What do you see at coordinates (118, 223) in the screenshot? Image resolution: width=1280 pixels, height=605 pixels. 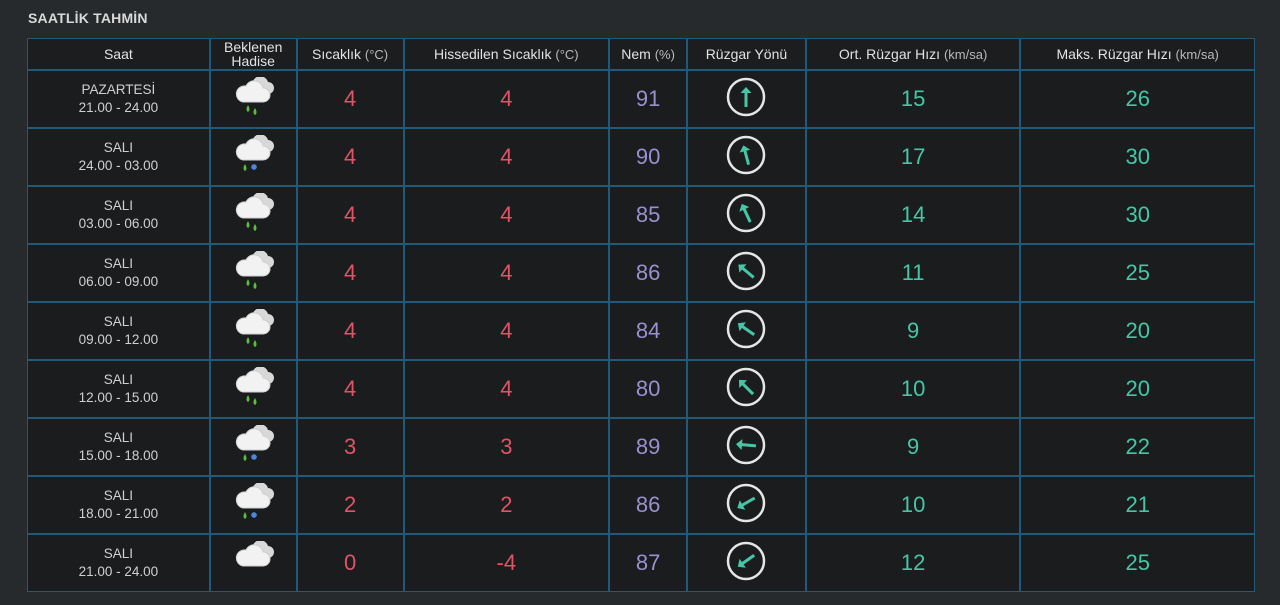 I see `time-range: 03.00 - 06.00` at bounding box center [118, 223].